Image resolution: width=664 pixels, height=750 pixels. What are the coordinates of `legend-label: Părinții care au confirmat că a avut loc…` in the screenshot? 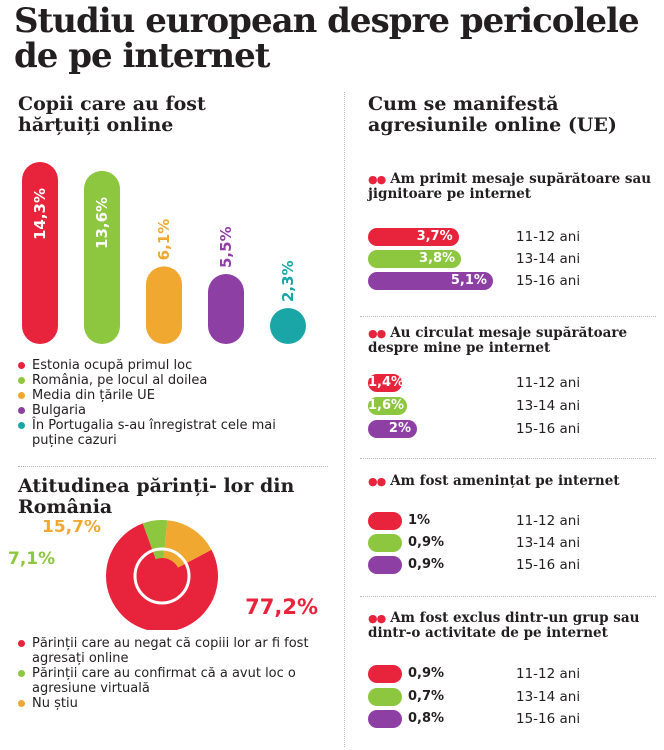 It's located at (164, 681).